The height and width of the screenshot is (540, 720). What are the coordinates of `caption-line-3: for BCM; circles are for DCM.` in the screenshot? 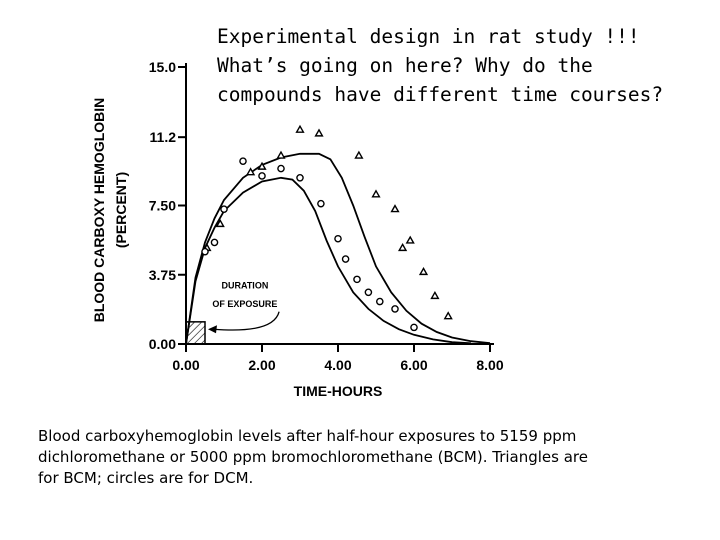 It's located at (146, 478).